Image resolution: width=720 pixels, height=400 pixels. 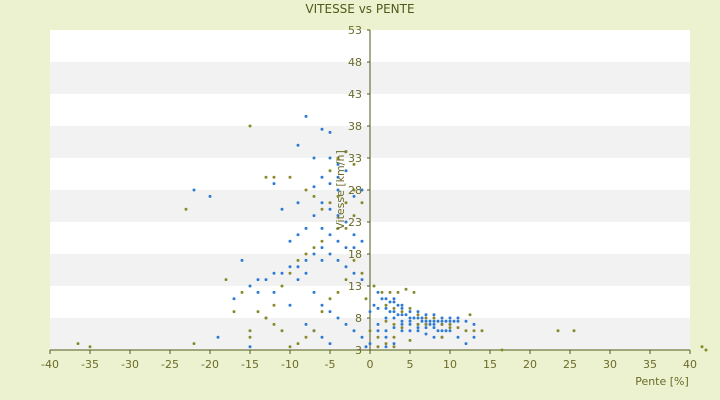 I want to click on x-tick-label: 35, so click(x=650, y=364).